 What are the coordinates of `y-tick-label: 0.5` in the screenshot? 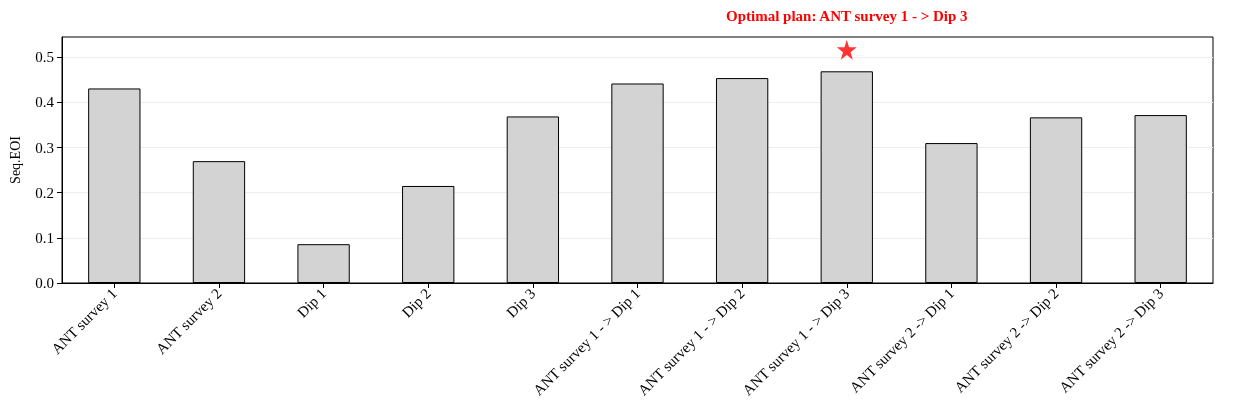 It's located at (44, 57).